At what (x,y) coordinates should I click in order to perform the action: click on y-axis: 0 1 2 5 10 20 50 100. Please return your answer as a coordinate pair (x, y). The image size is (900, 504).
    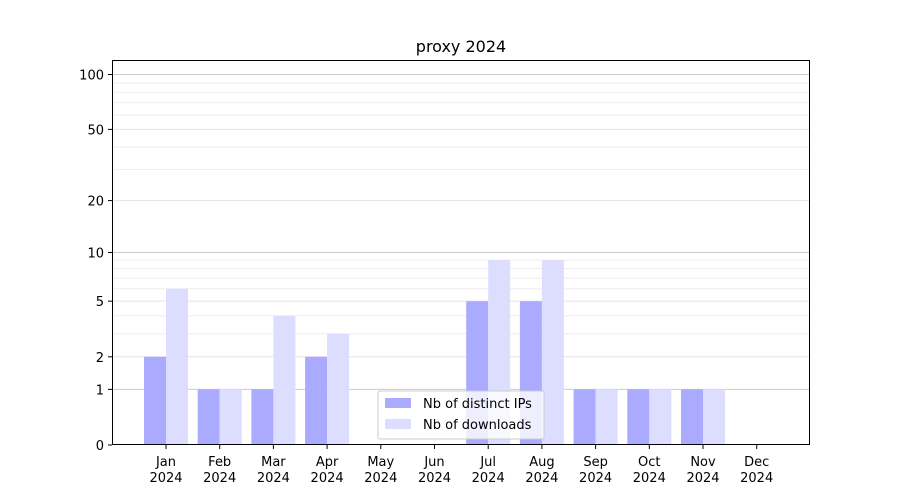
    Looking at the image, I should click on (95, 261).